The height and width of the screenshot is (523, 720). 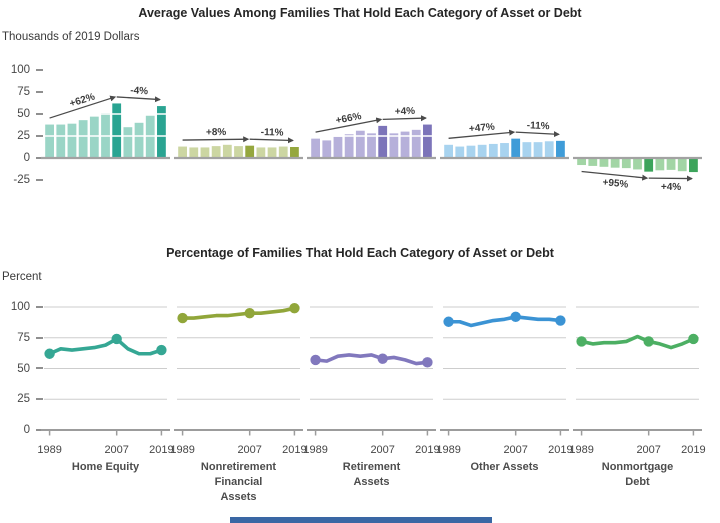 I want to click on y-tick-label: 75, so click(x=21, y=338).